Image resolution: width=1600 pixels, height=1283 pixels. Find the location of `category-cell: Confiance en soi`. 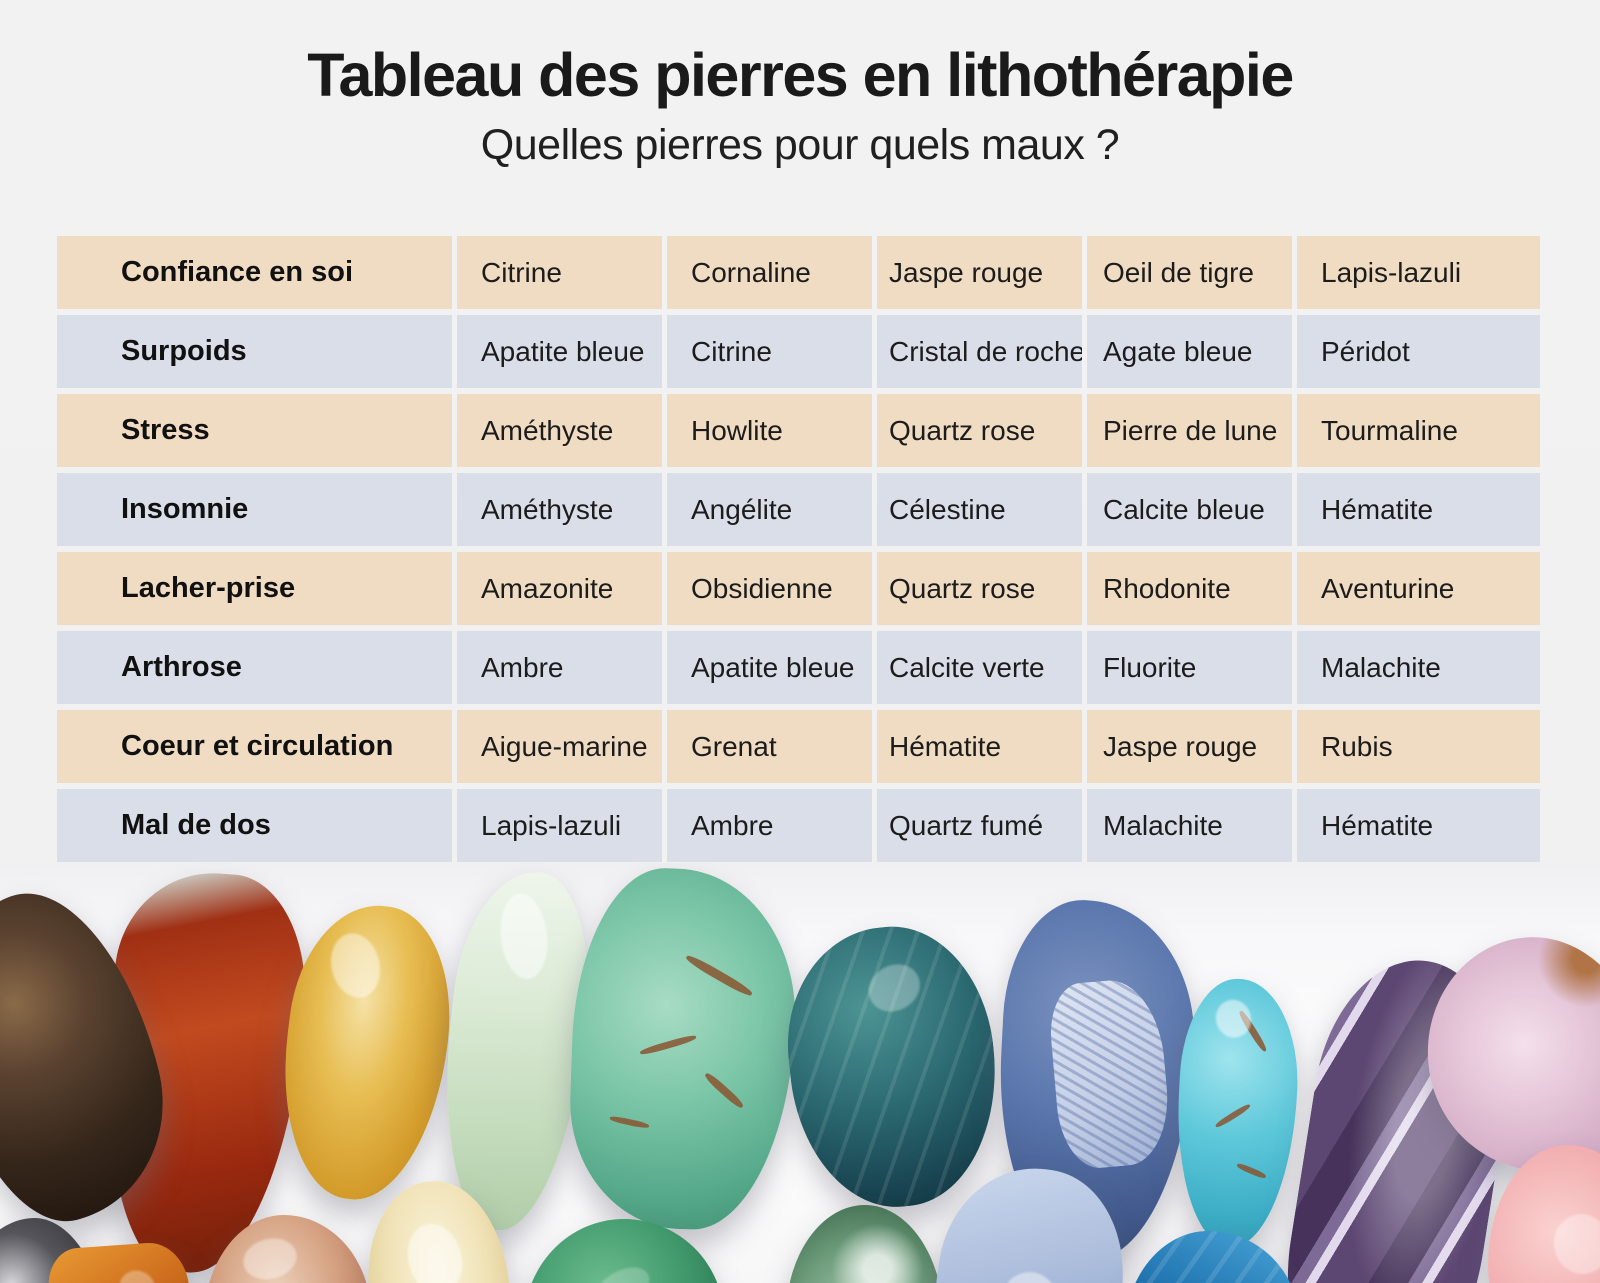

category-cell: Confiance en soi is located at coordinates (254, 272).